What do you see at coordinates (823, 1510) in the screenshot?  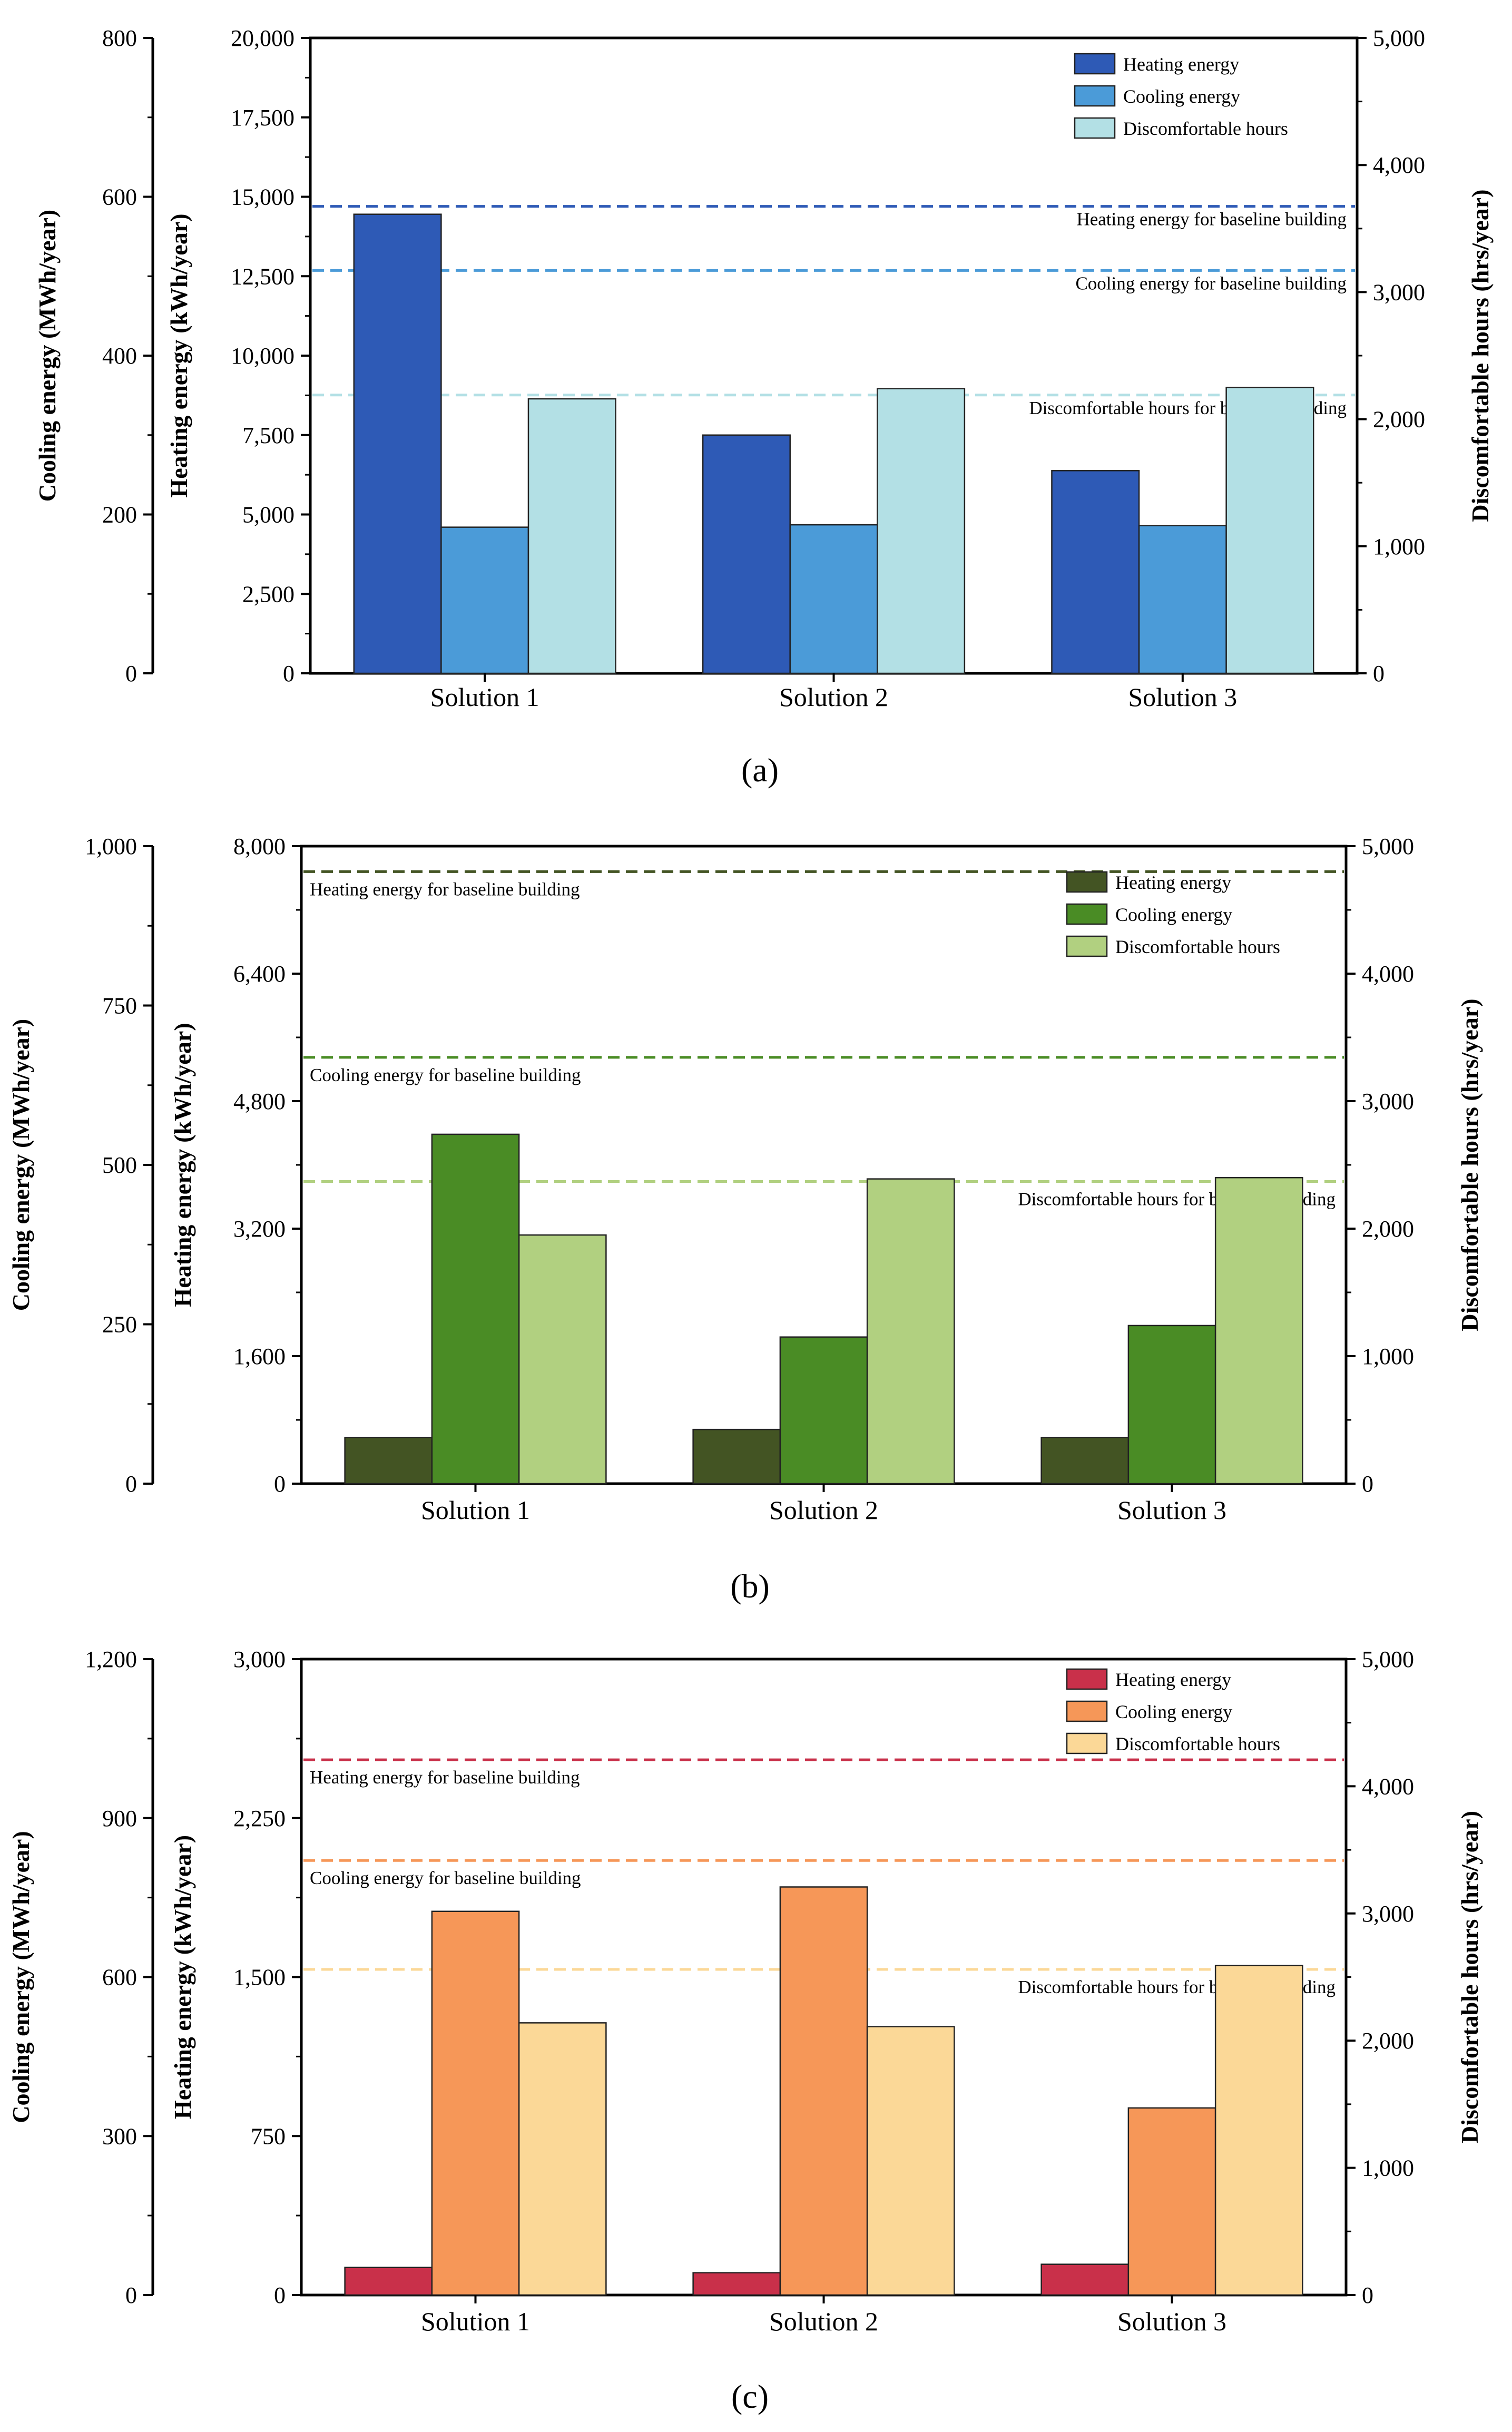 I see `x-tick-label: Solution 2` at bounding box center [823, 1510].